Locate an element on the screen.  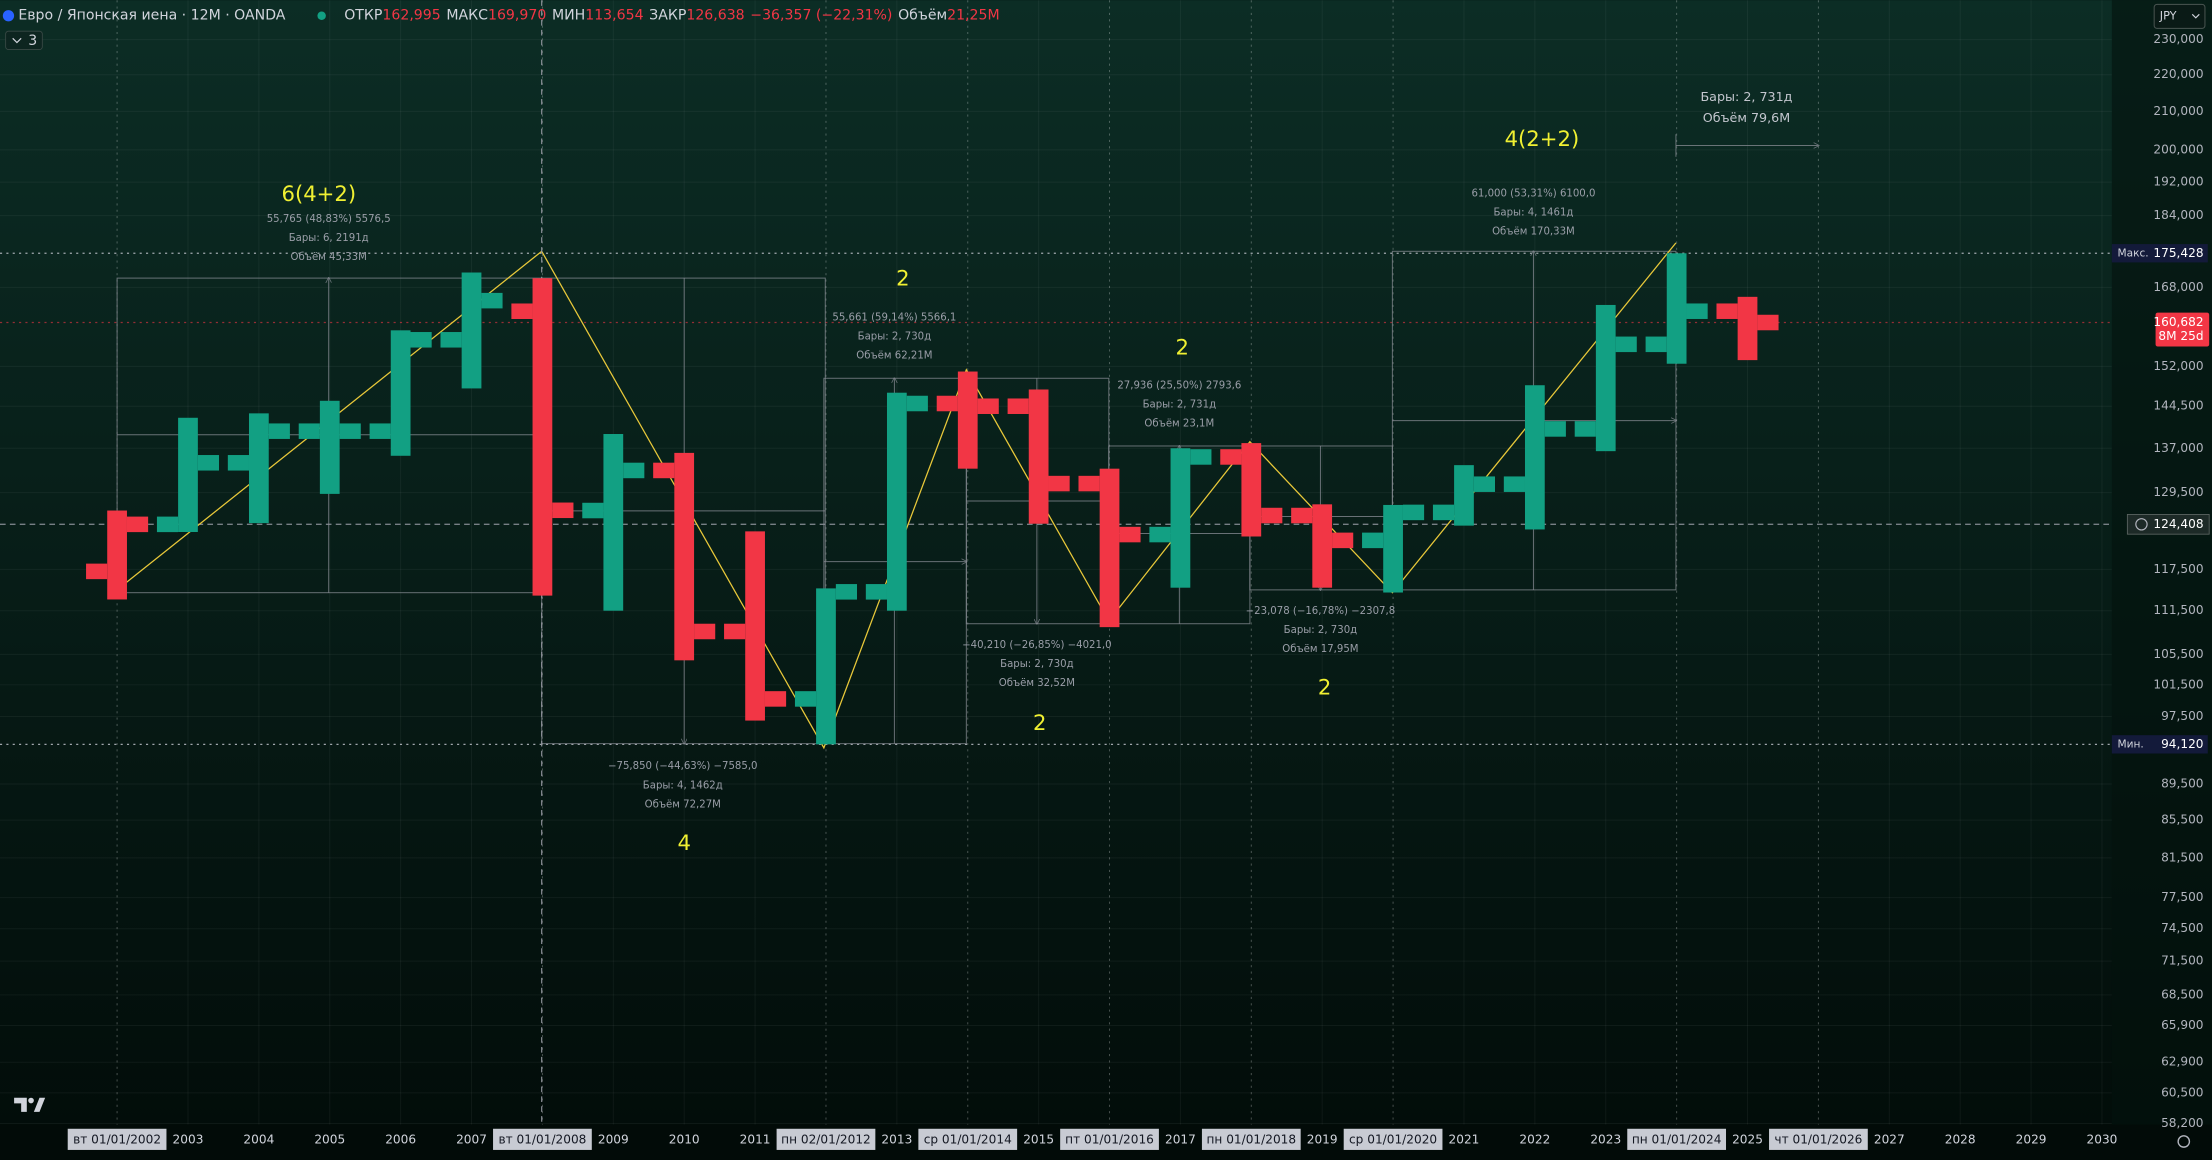
x-tick-label: 2027 is located at coordinates (1889, 1140).